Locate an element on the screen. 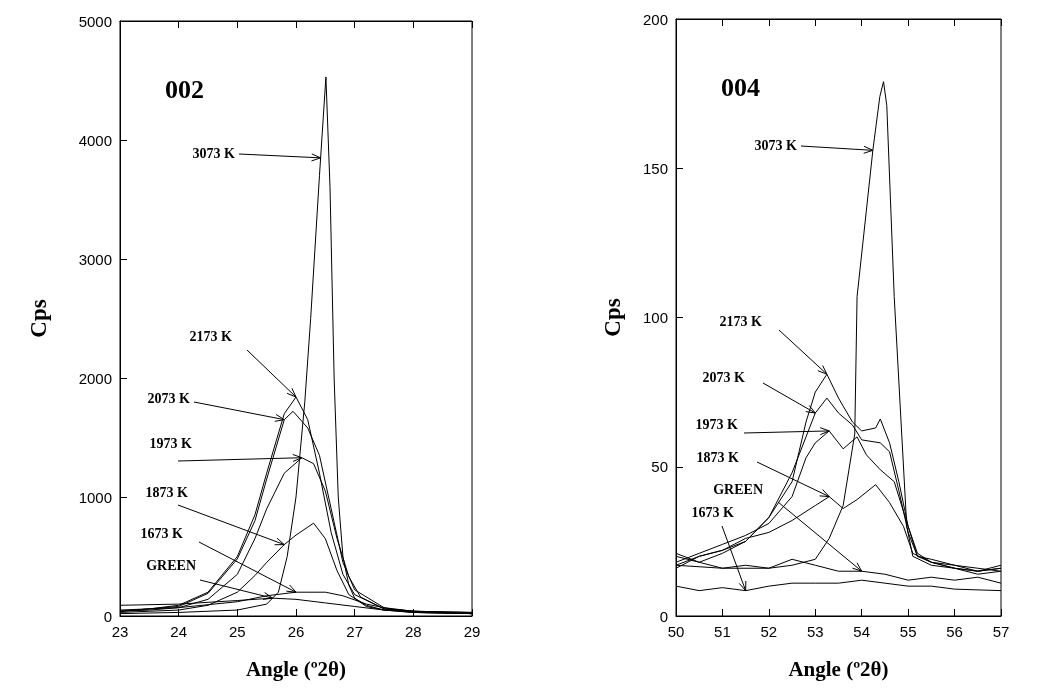 Image resolution: width=1037 pixels, height=692 pixels. y-tick-label: 150 is located at coordinates (655, 168).